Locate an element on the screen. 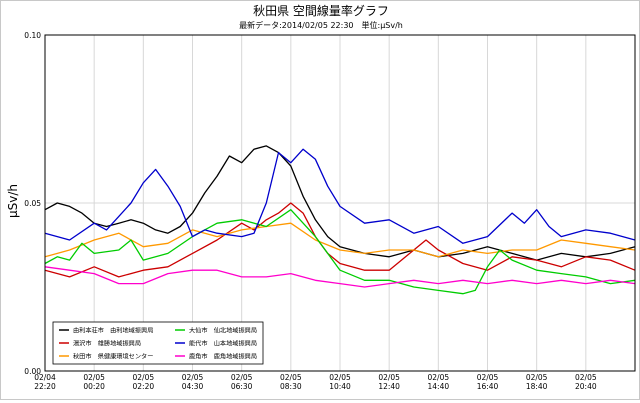 Image resolution: width=640 pixels, height=403 pixels. y-tick-label: 0.05 is located at coordinates (32, 203).